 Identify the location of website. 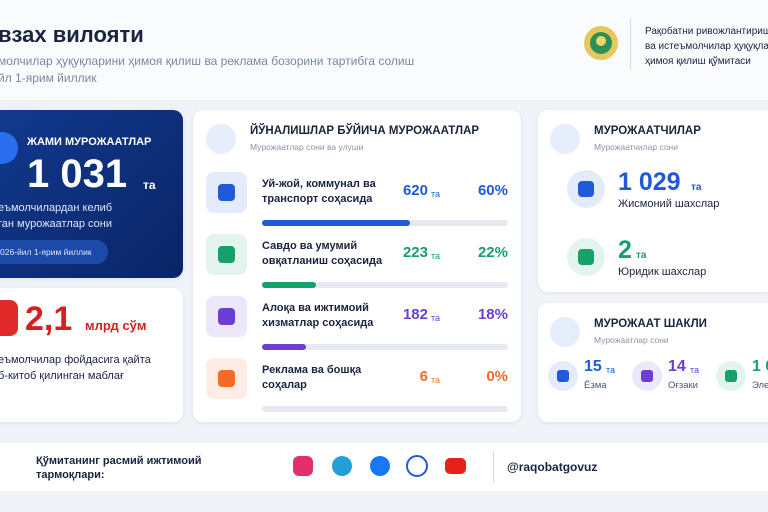
(417, 466).